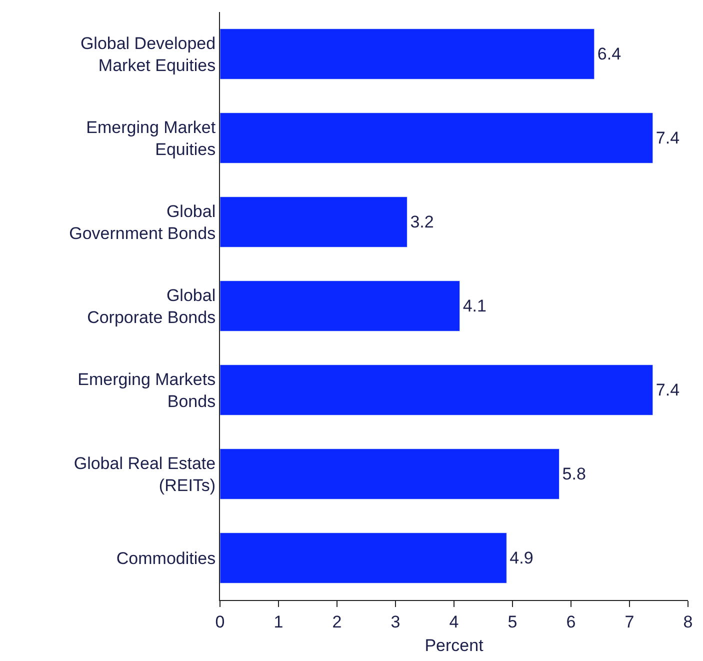  I want to click on data-label: 6.4, so click(609, 54).